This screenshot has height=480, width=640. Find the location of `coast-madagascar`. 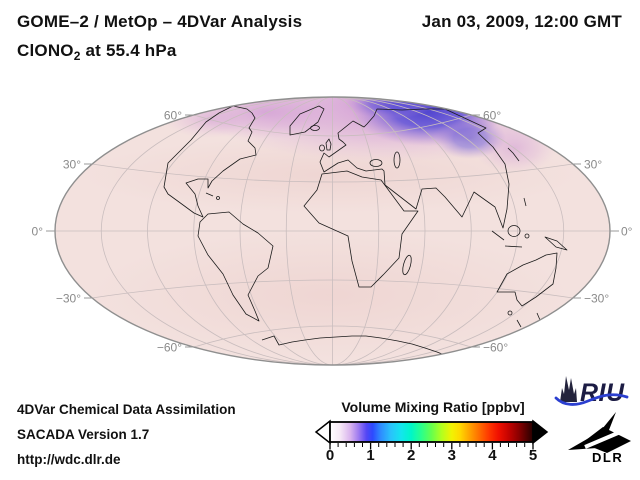

coast-madagascar is located at coordinates (407, 265).